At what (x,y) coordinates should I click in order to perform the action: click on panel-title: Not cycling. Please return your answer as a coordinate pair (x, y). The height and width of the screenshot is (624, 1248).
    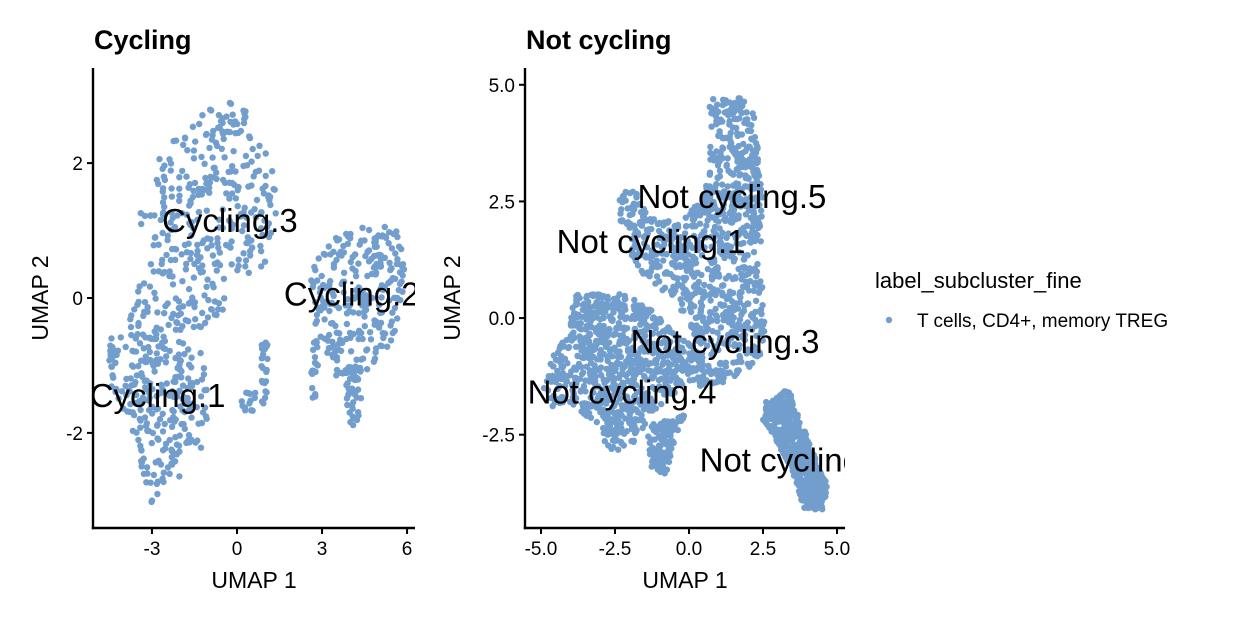
    Looking at the image, I should click on (599, 40).